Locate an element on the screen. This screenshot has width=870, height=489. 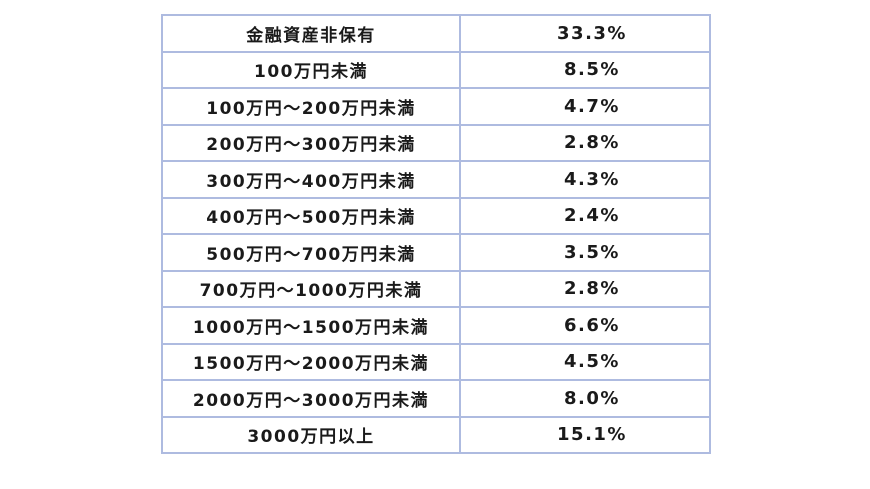
table-row: 400万円～500万円未満 2.4% is located at coordinates (436, 215).